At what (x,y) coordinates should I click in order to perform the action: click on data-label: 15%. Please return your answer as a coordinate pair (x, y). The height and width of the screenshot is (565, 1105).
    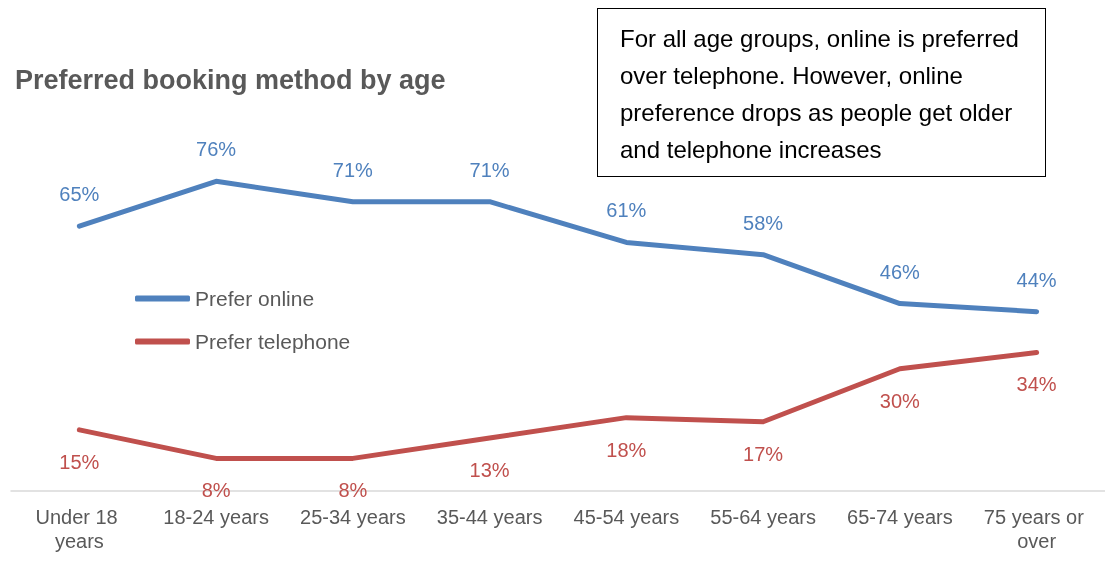
    Looking at the image, I should click on (79, 461).